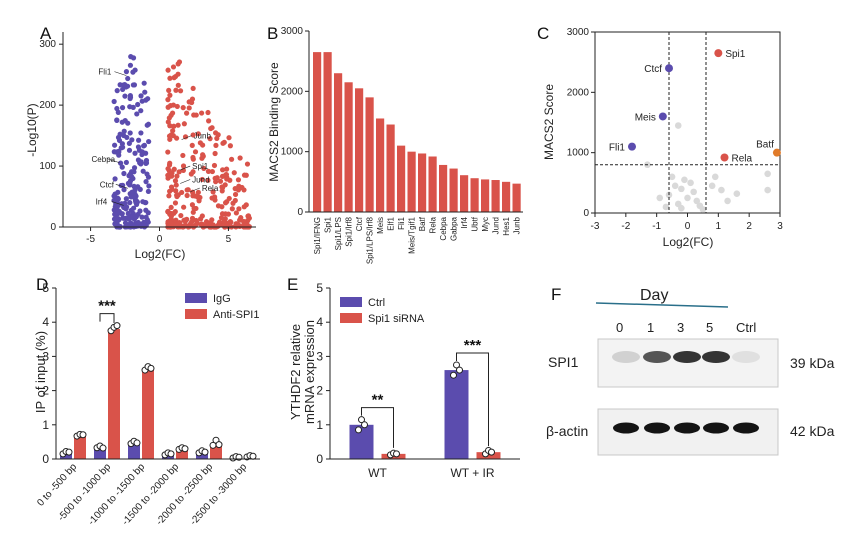 The height and width of the screenshot is (541, 852). I want to click on x-tick-label: Rela, so click(433, 224).